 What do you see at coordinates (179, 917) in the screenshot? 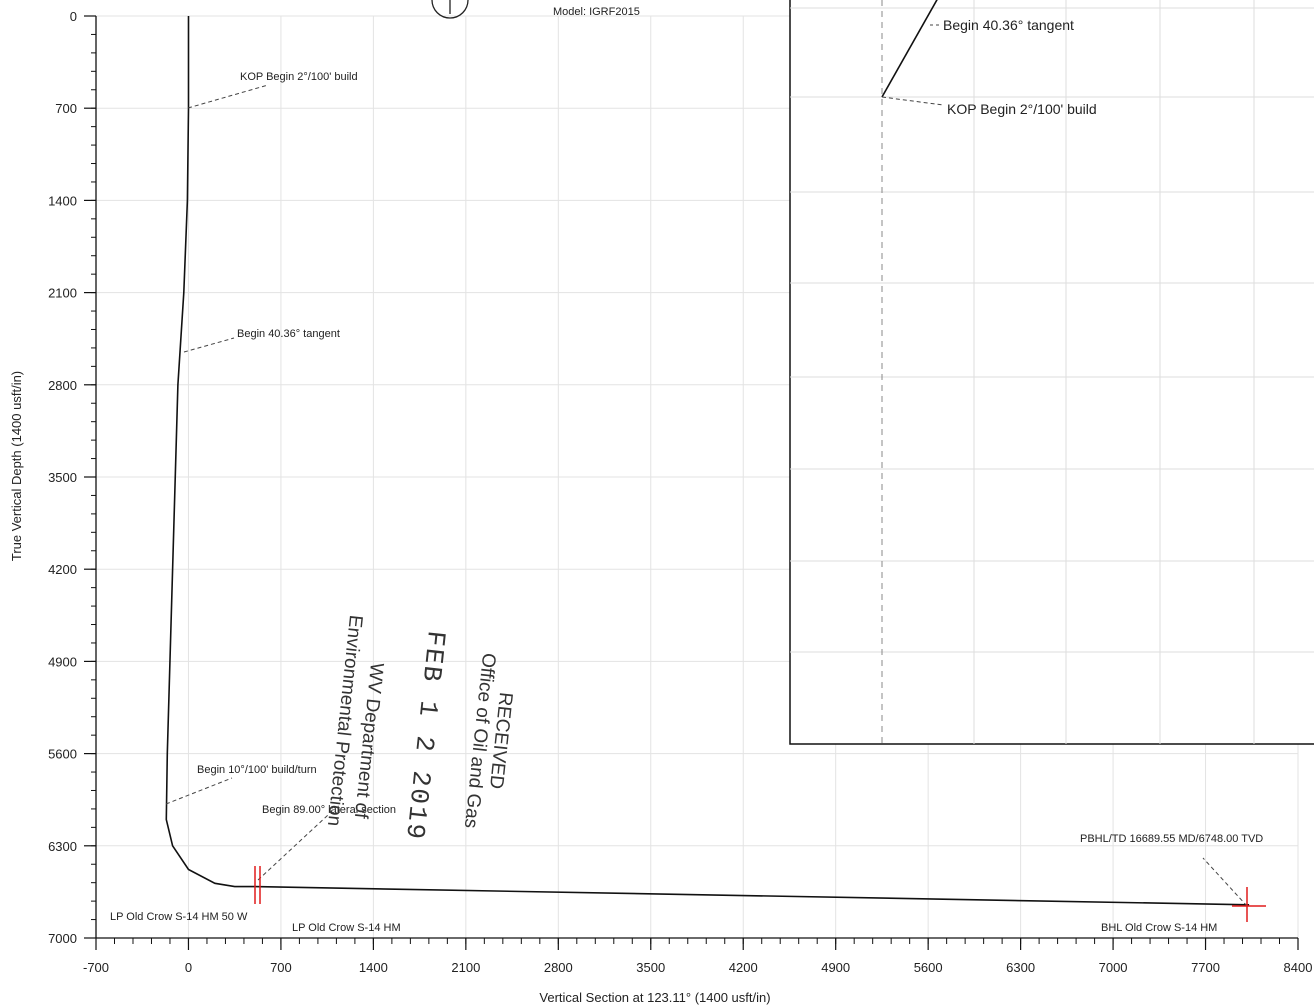
I see `annotation-lp-50w: LP Old Crow S-14 HM 50 W` at bounding box center [179, 917].